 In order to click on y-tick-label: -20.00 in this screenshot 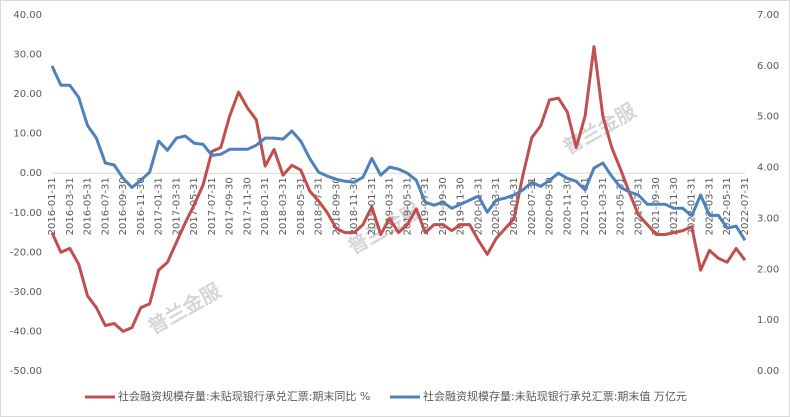, I will do `click(26, 252)`.